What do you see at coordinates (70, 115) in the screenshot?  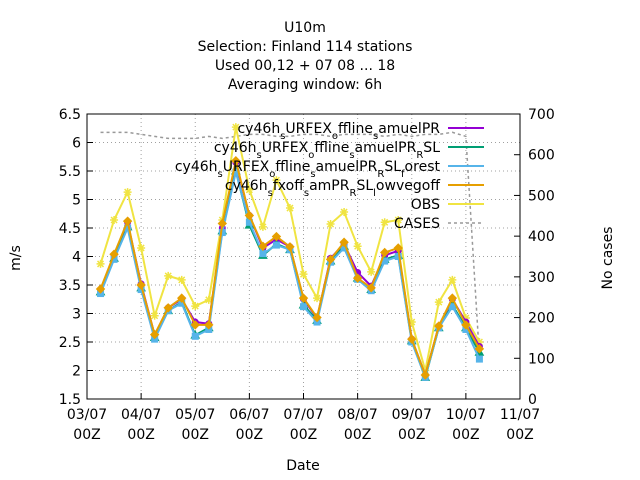 I see `y-tick-label: 6.5` at bounding box center [70, 115].